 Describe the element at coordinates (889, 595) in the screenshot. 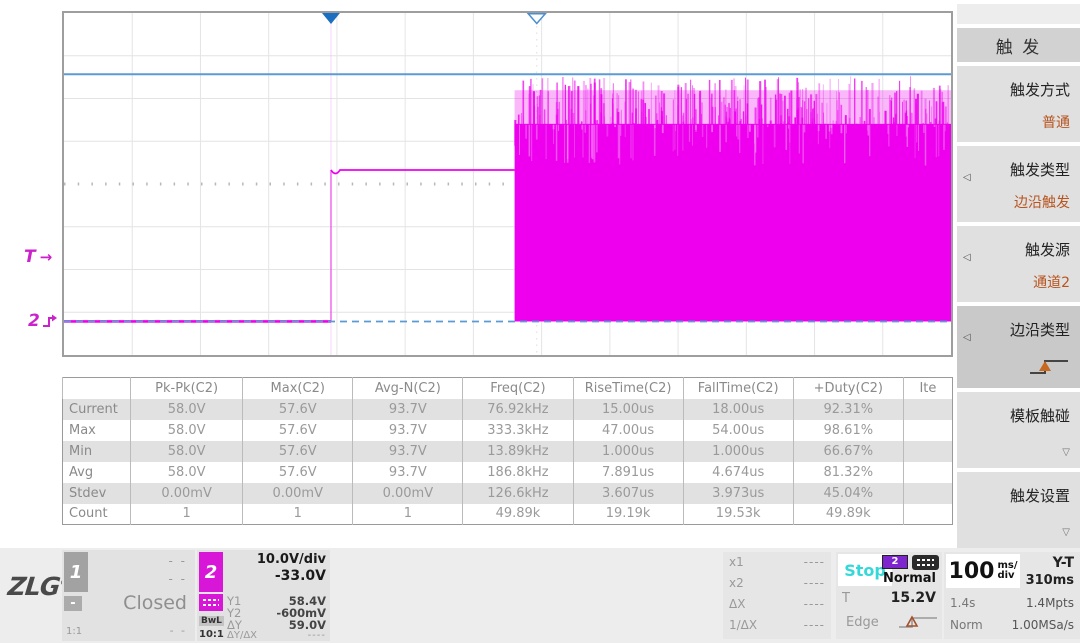

I see `trigger-status-block: Stop 2 Normal T 15.2V Edge` at that location.